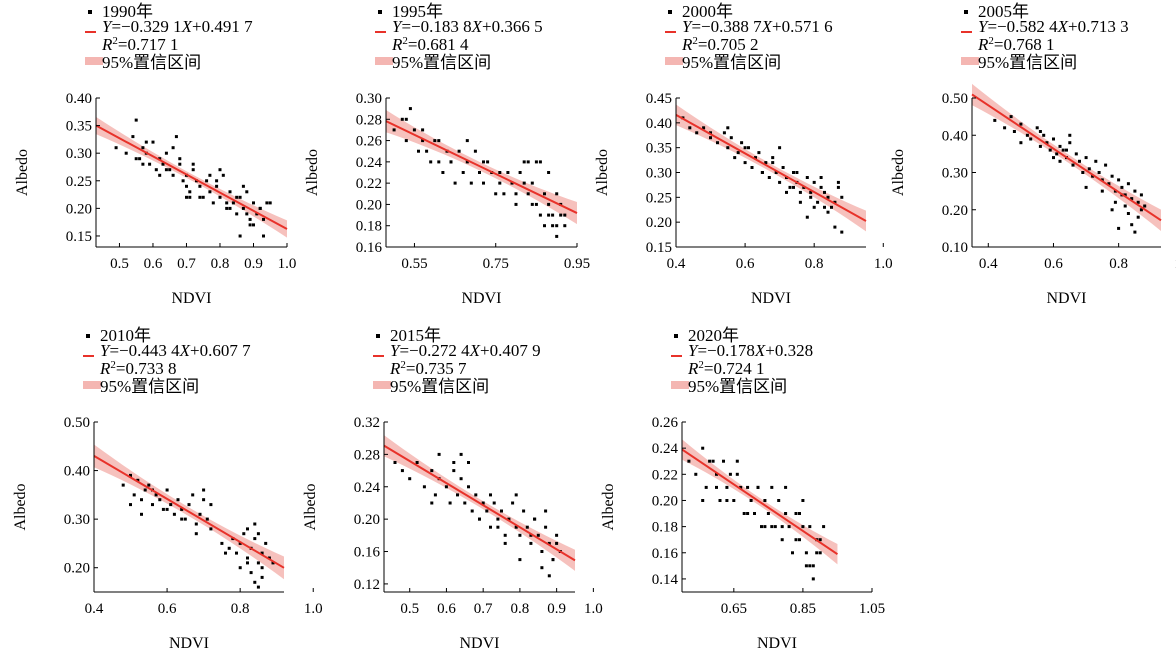 This screenshot has height=657, width=1176. I want to click on x-tick-label: 0.85, so click(803, 609).